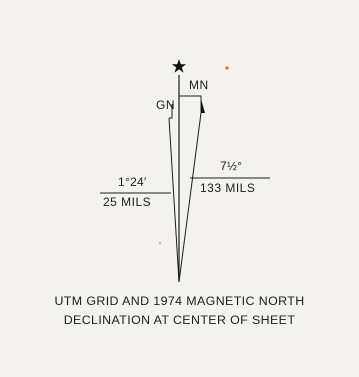  What do you see at coordinates (190, 104) in the screenshot?
I see `magnetic-north-bracket` at bounding box center [190, 104].